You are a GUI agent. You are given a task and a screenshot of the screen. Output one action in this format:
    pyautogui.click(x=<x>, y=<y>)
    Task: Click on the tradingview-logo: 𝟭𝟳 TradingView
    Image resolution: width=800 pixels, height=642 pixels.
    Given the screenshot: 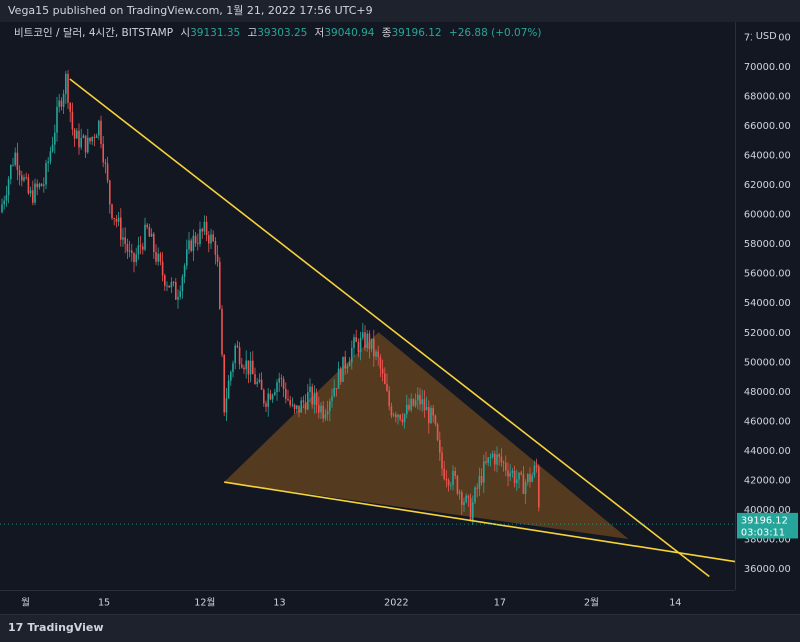 What is the action you would take?
    pyautogui.click(x=56, y=627)
    